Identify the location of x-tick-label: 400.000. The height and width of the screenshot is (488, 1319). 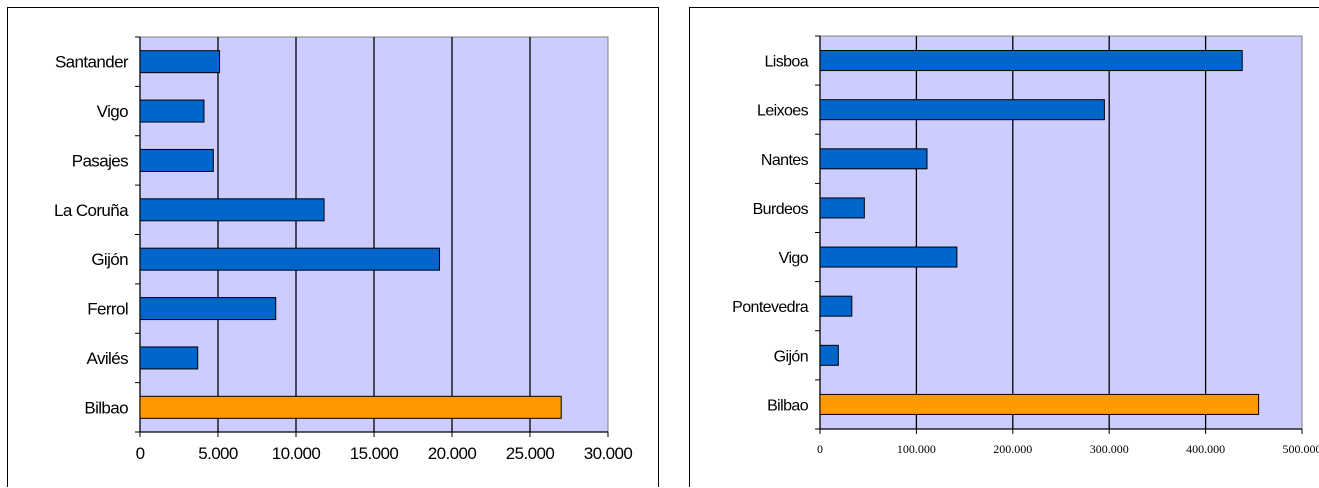
(1205, 449).